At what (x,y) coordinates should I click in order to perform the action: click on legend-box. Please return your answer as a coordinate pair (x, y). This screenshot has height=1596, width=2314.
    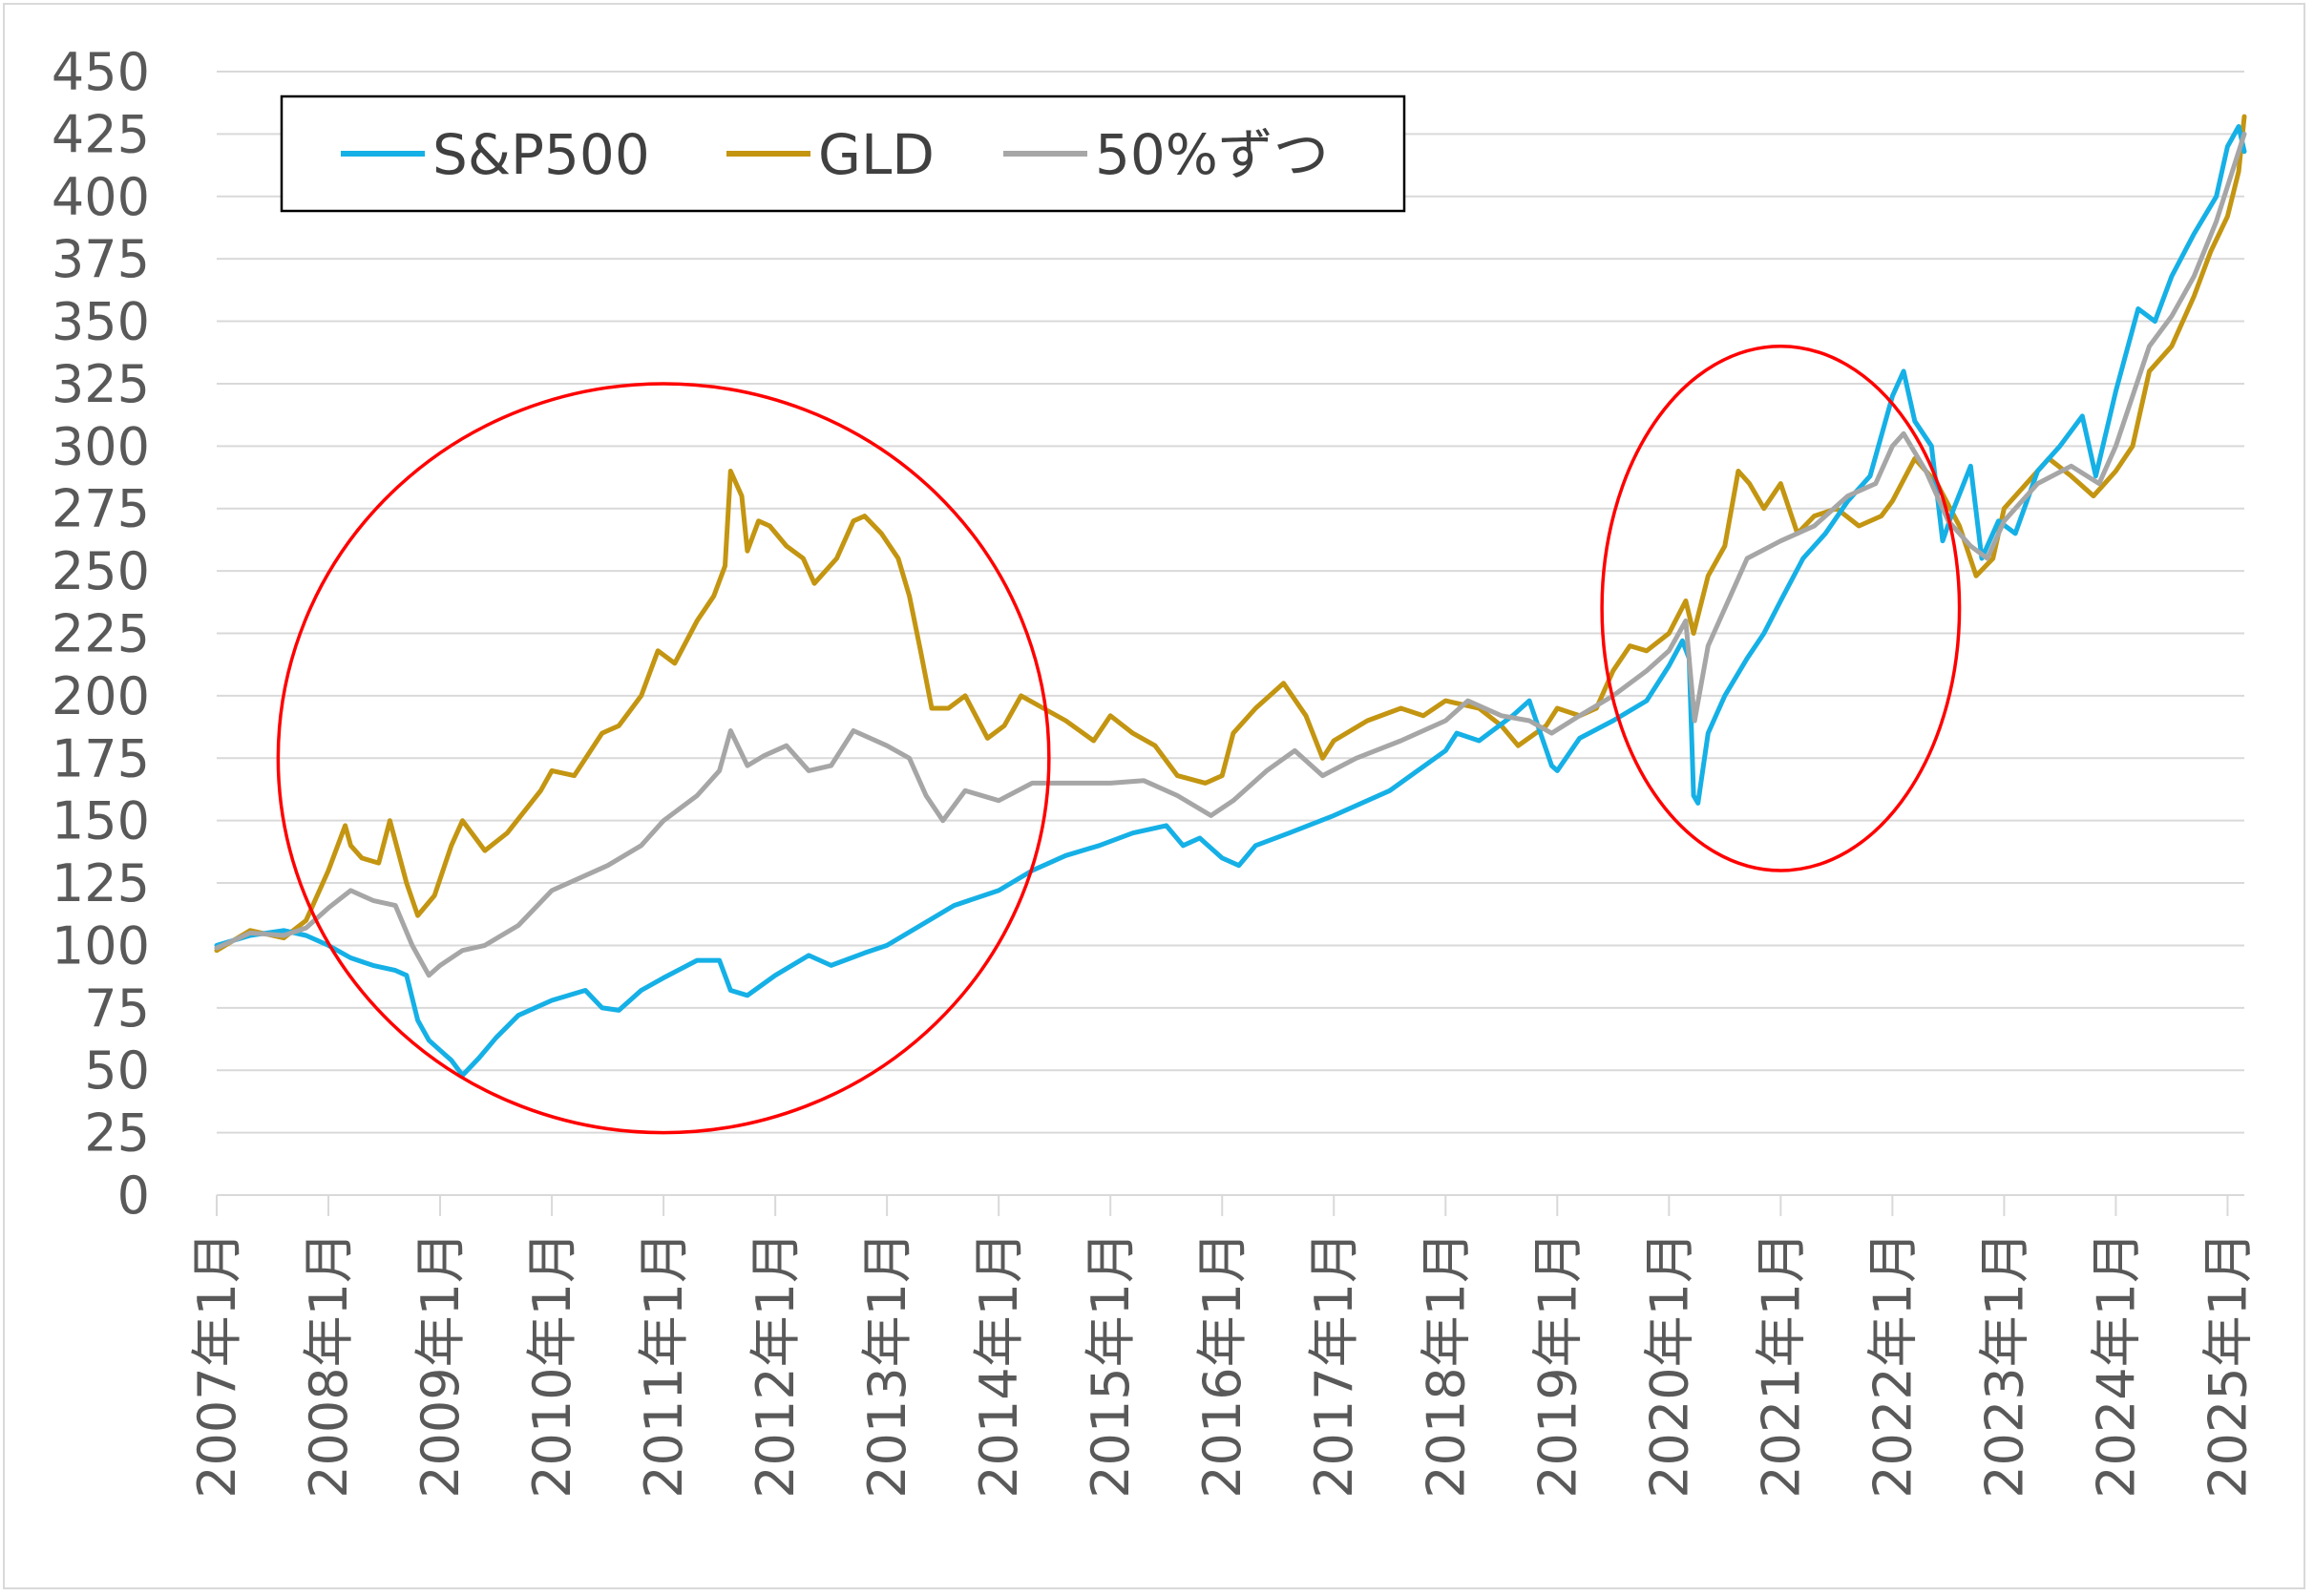
    Looking at the image, I should click on (843, 154).